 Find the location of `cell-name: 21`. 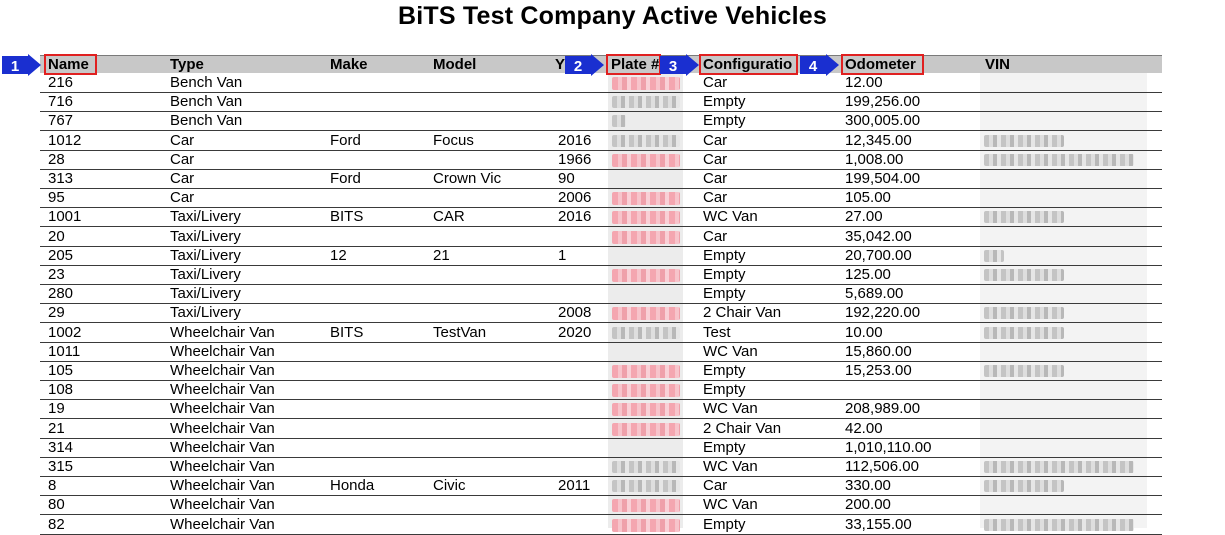

cell-name: 21 is located at coordinates (56, 428).